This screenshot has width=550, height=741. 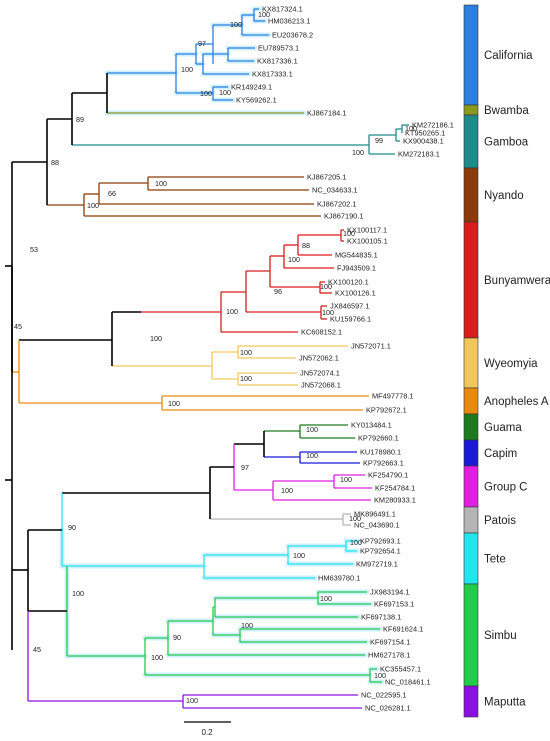 What do you see at coordinates (278, 48) in the screenshot?
I see `taxon-label: EU789573.1` at bounding box center [278, 48].